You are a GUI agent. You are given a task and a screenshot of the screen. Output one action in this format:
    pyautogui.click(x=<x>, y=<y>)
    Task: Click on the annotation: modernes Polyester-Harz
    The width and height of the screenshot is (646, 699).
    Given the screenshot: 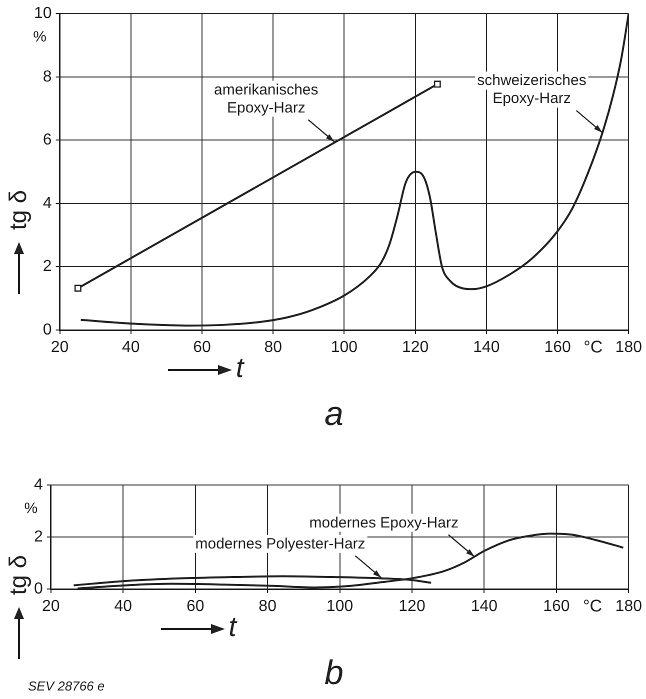 What is the action you would take?
    pyautogui.click(x=280, y=543)
    